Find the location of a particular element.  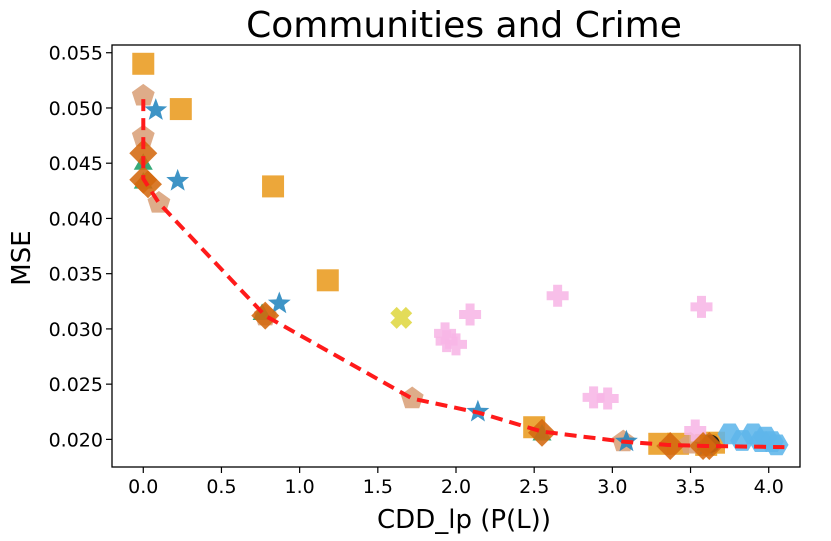

y-tick-label: 0.030 is located at coordinates (76, 330).